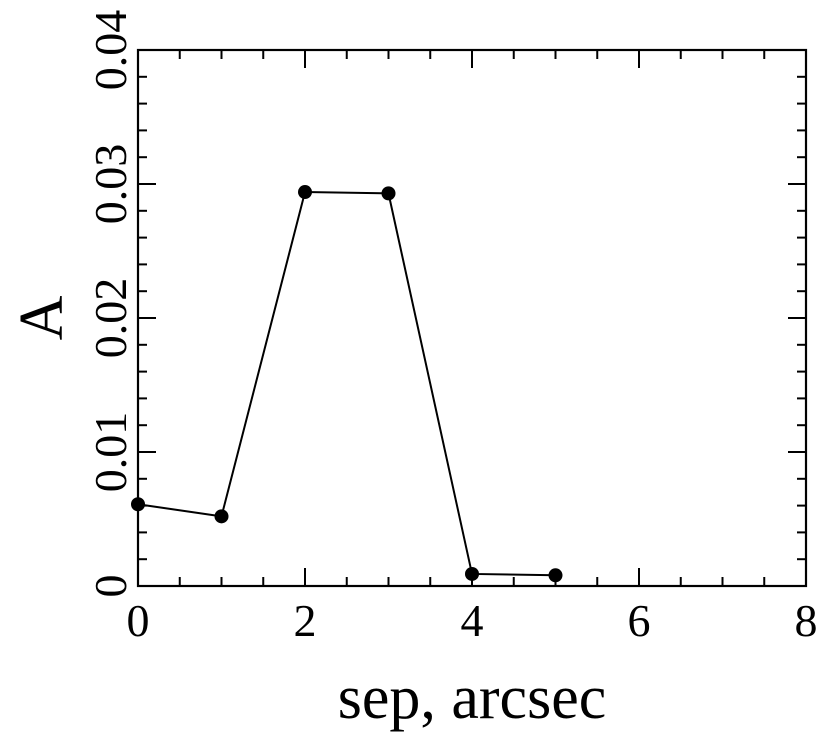  Describe the element at coordinates (305, 620) in the screenshot. I see `x-tick-label: 2` at that location.